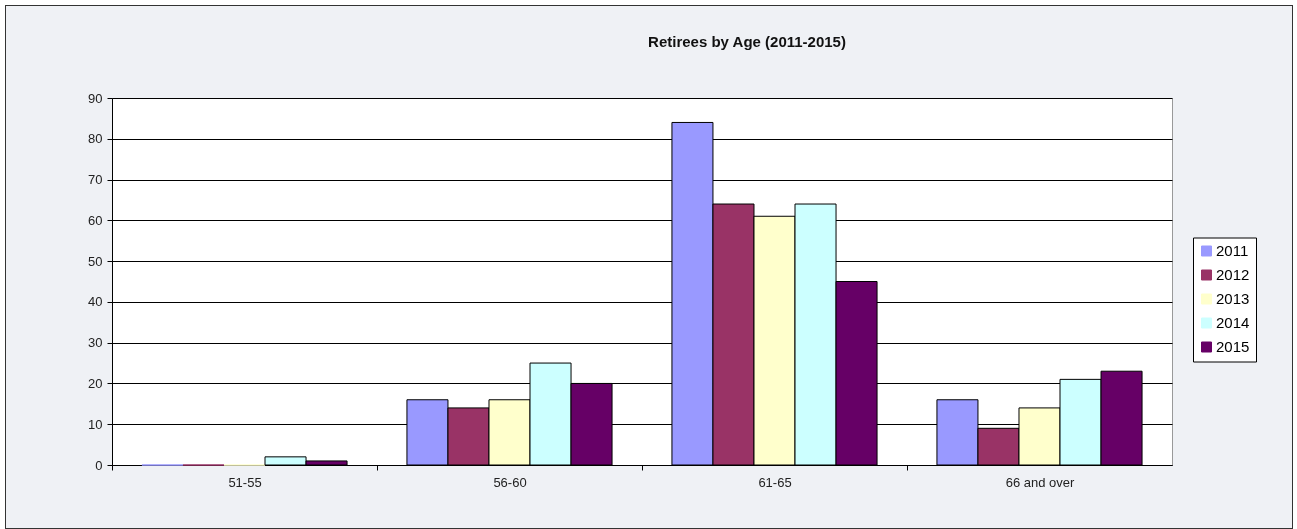 This screenshot has width=1297, height=529. I want to click on x-tick-label: 66 and over, so click(1040, 482).